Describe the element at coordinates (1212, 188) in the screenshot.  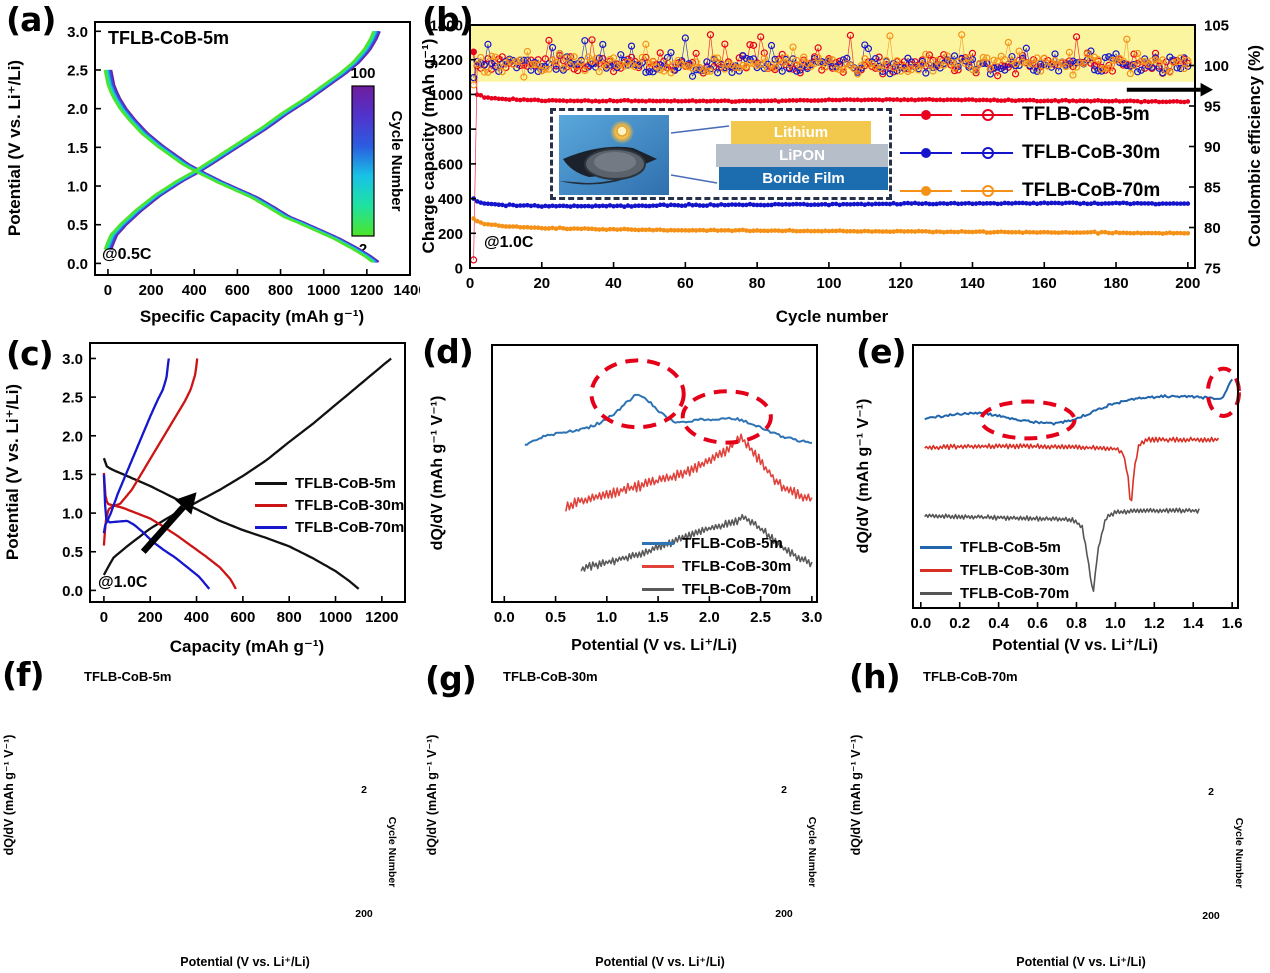
I see `svg-text: 85` at that location.